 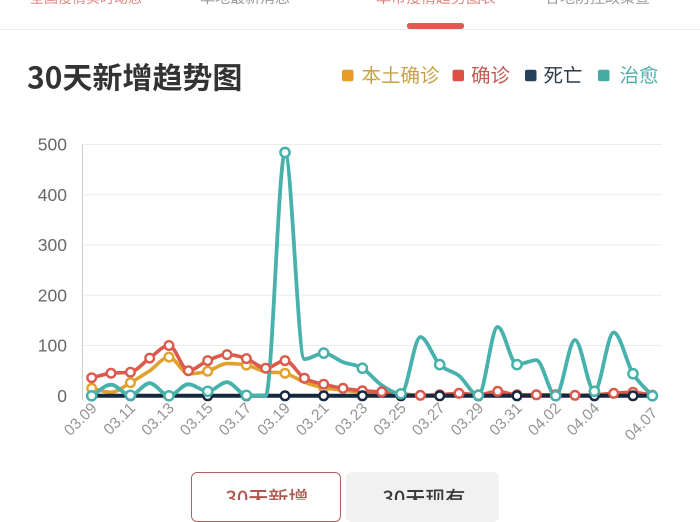 What do you see at coordinates (52, 295) in the screenshot?
I see `svg-text: 200` at bounding box center [52, 295].